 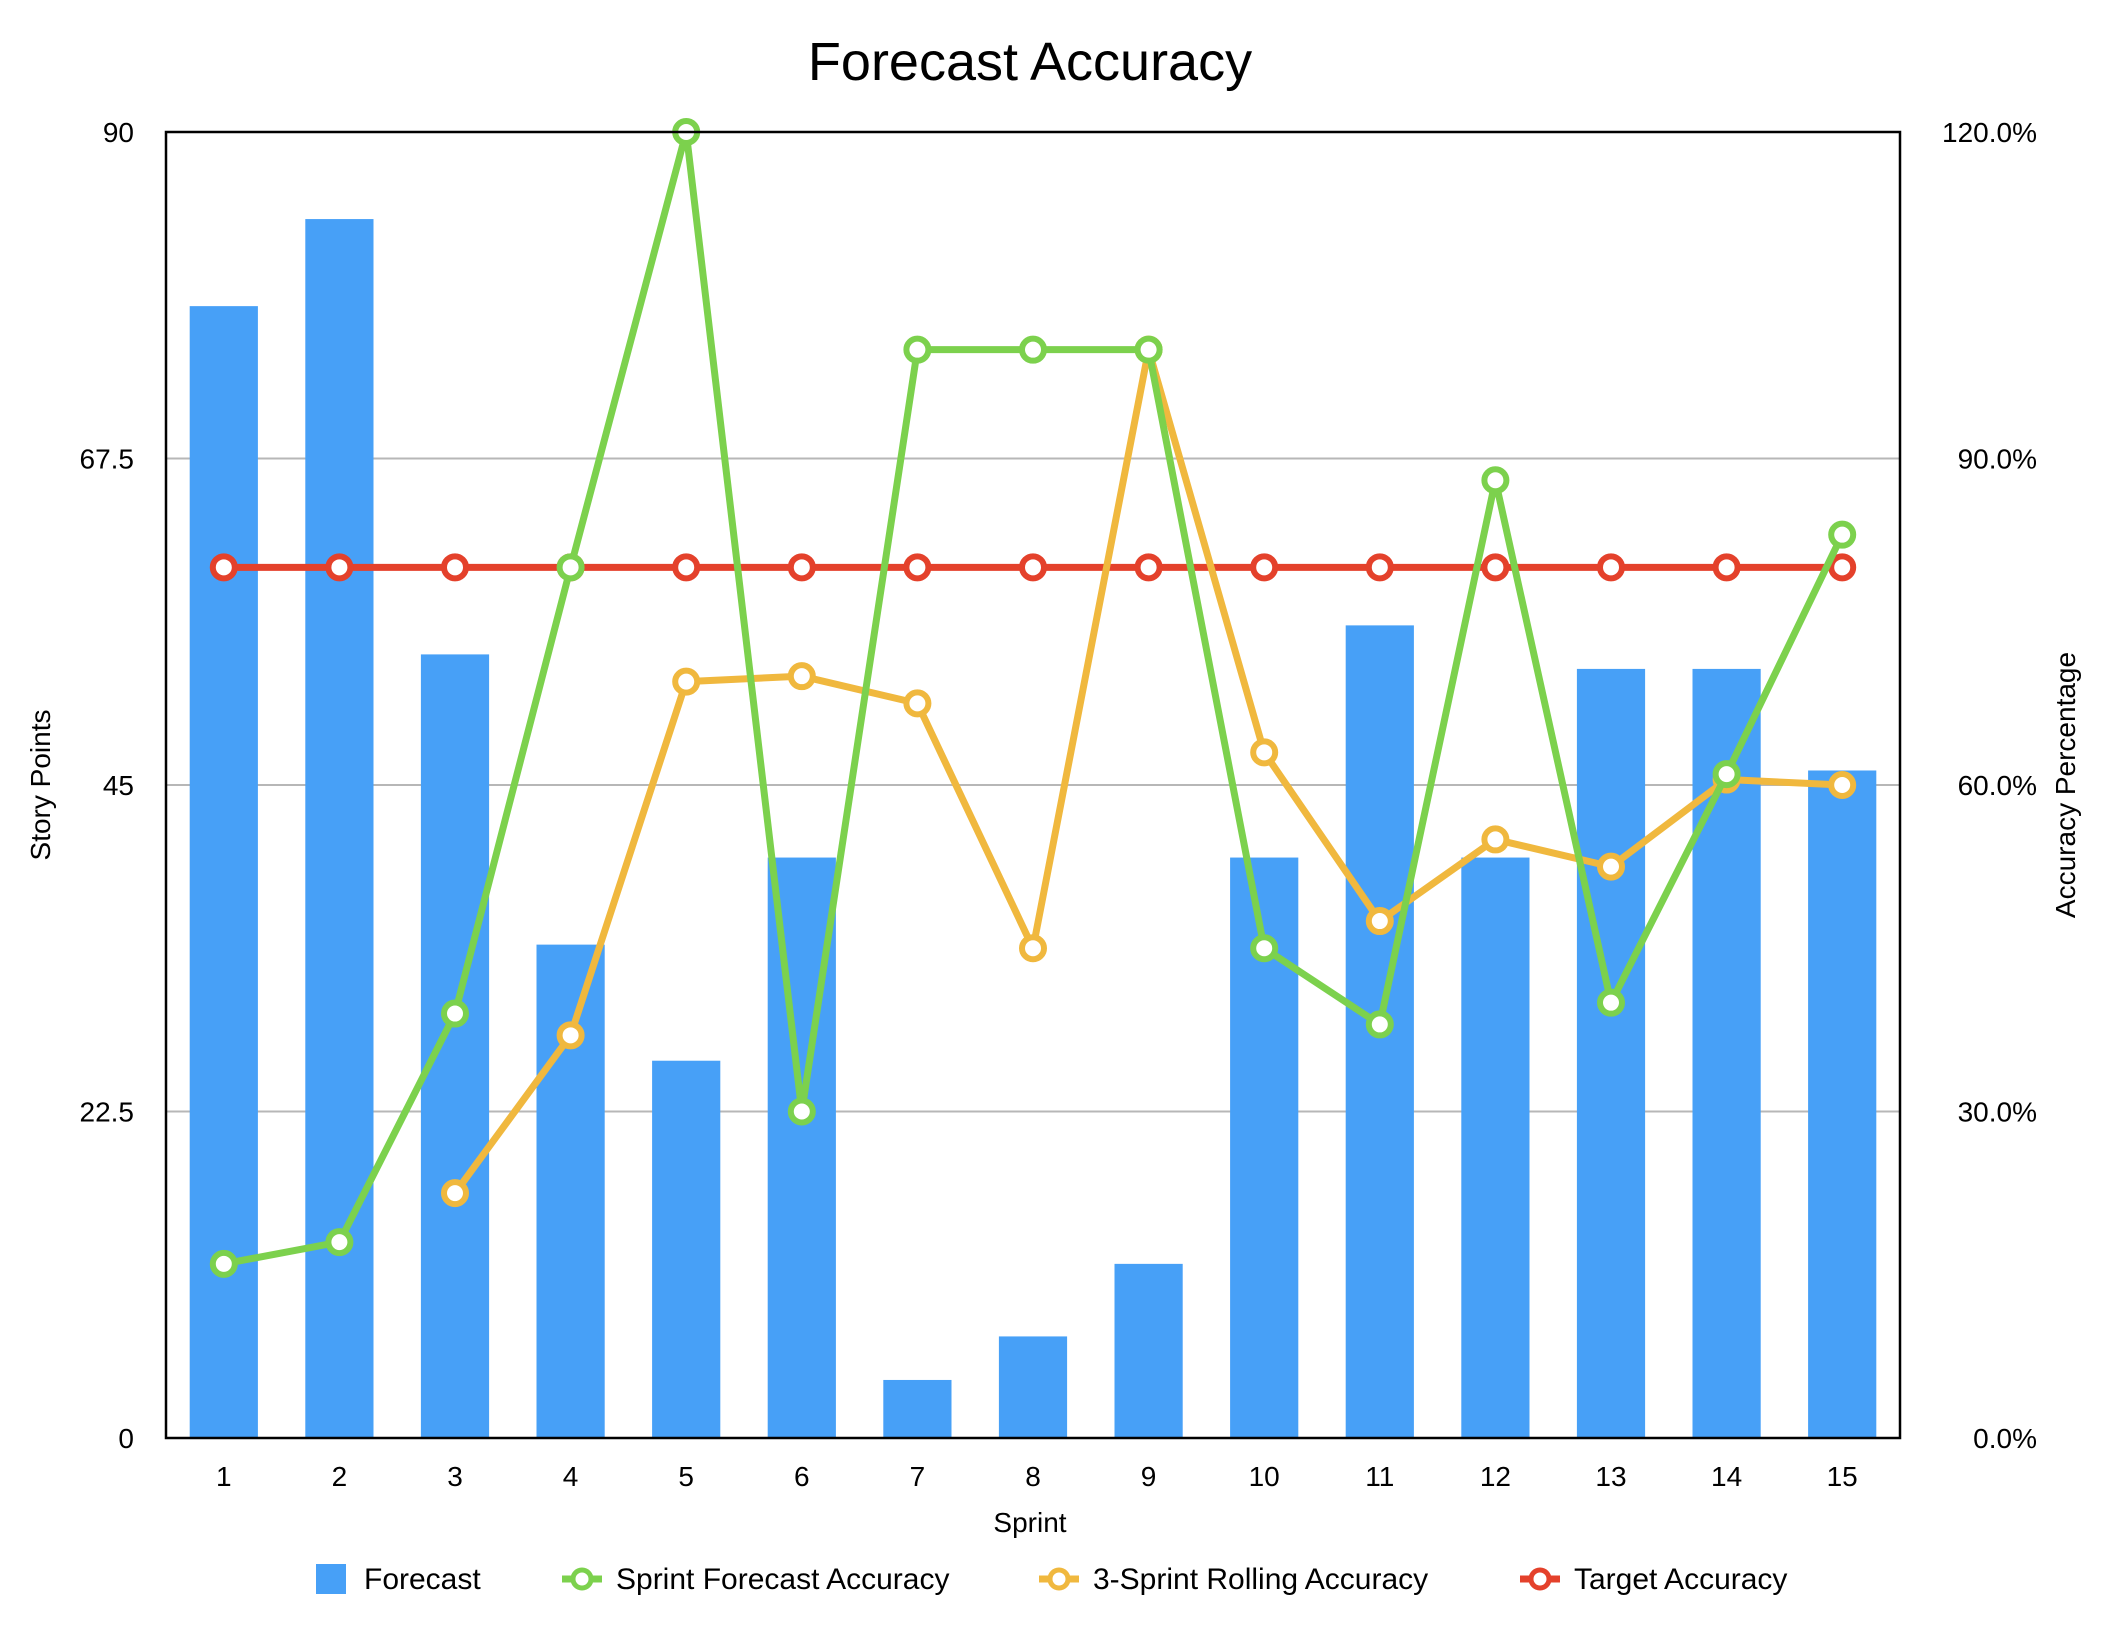 I want to click on legend-label: 3-Sprint Rolling Accuracy, so click(x=1260, y=1579).